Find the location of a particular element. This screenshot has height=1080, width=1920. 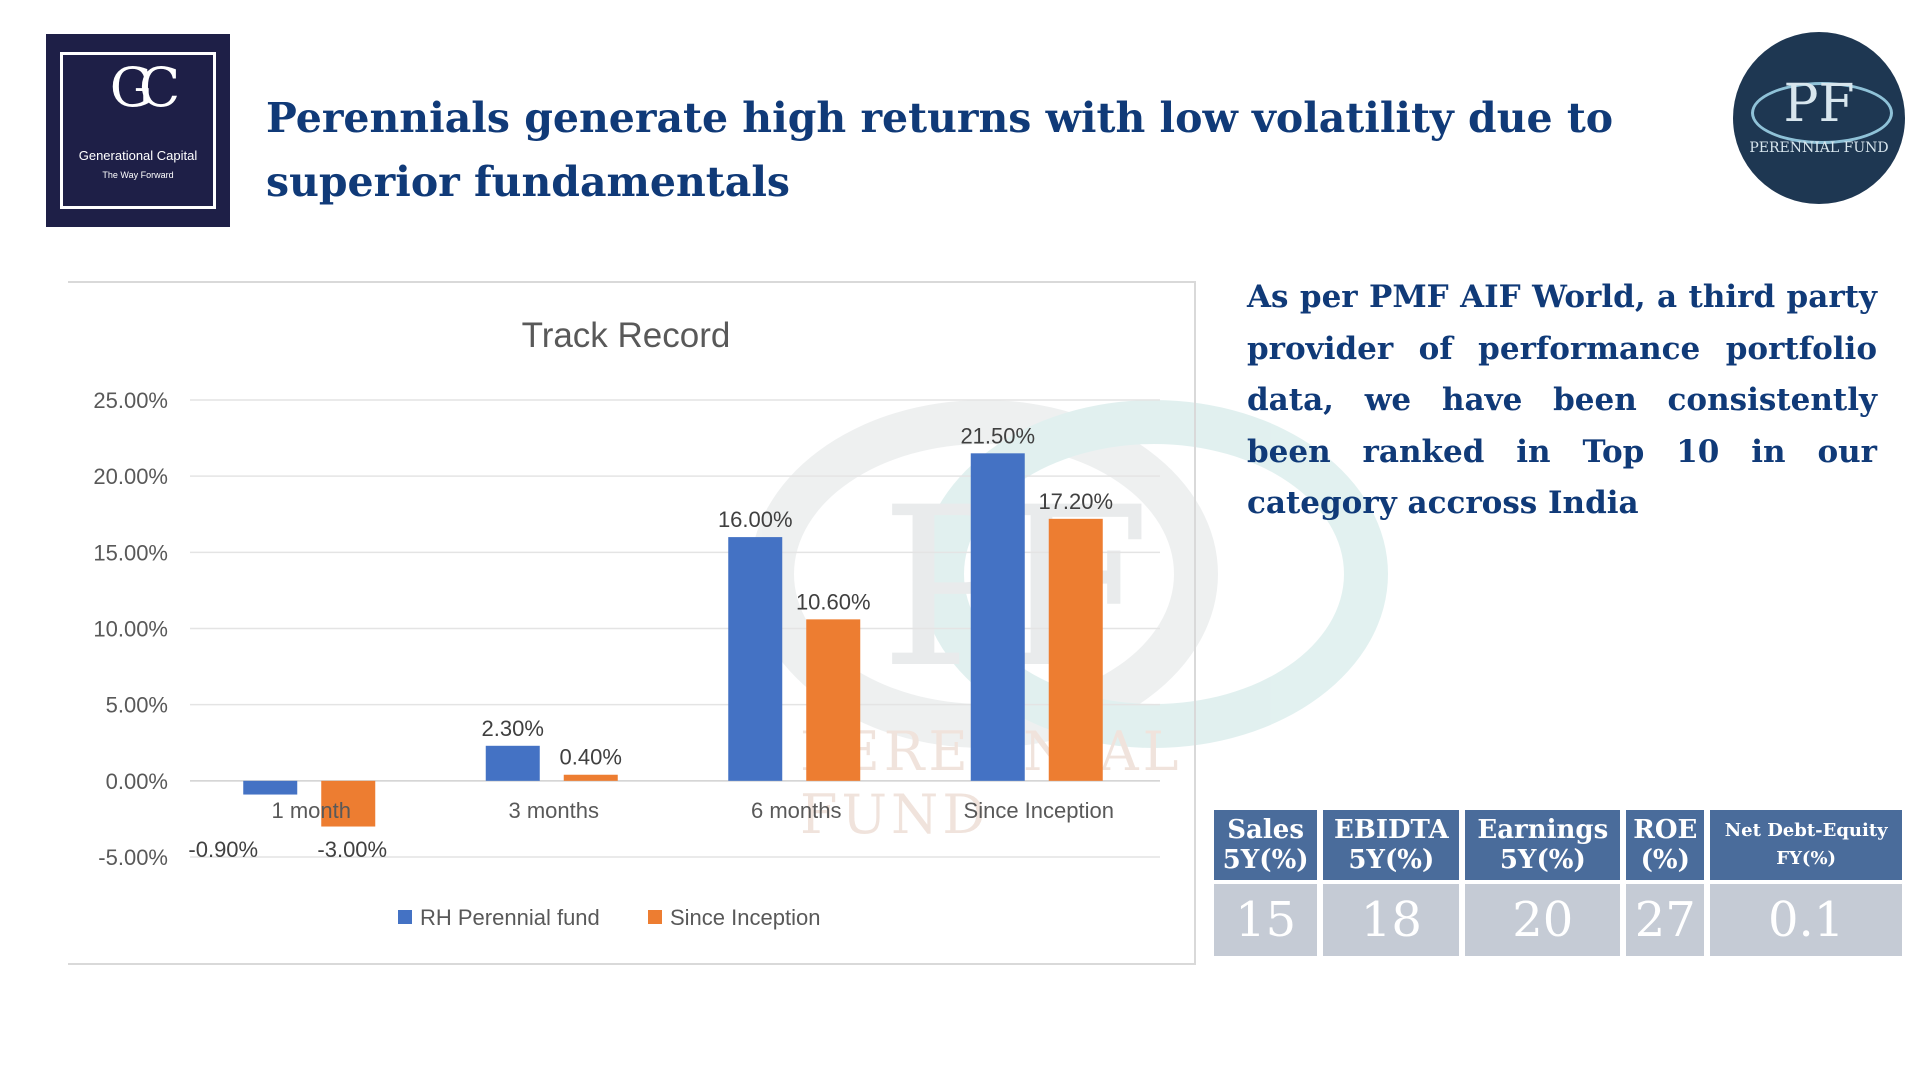

metric-header-label: Sales is located at coordinates (1265, 830).